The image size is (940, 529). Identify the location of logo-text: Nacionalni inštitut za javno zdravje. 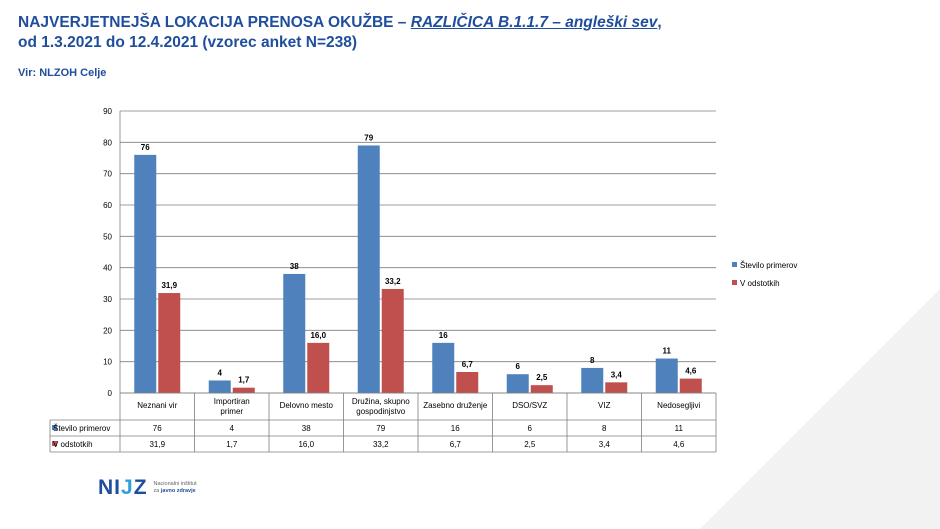
(175, 488).